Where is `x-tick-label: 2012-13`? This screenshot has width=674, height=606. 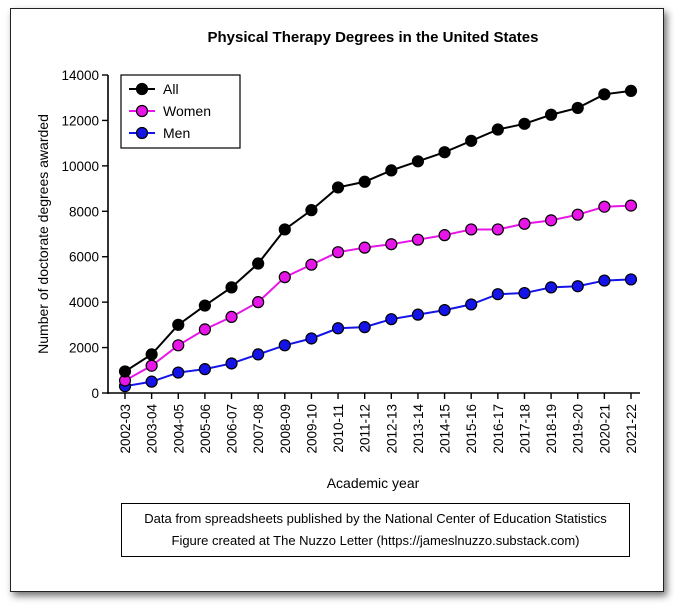 x-tick-label: 2012-13 is located at coordinates (391, 429).